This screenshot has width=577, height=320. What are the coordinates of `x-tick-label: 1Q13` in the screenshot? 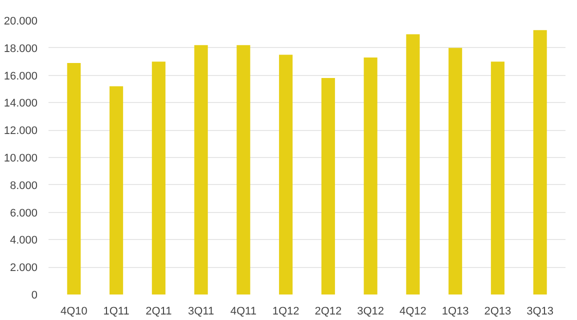 It's located at (455, 312).